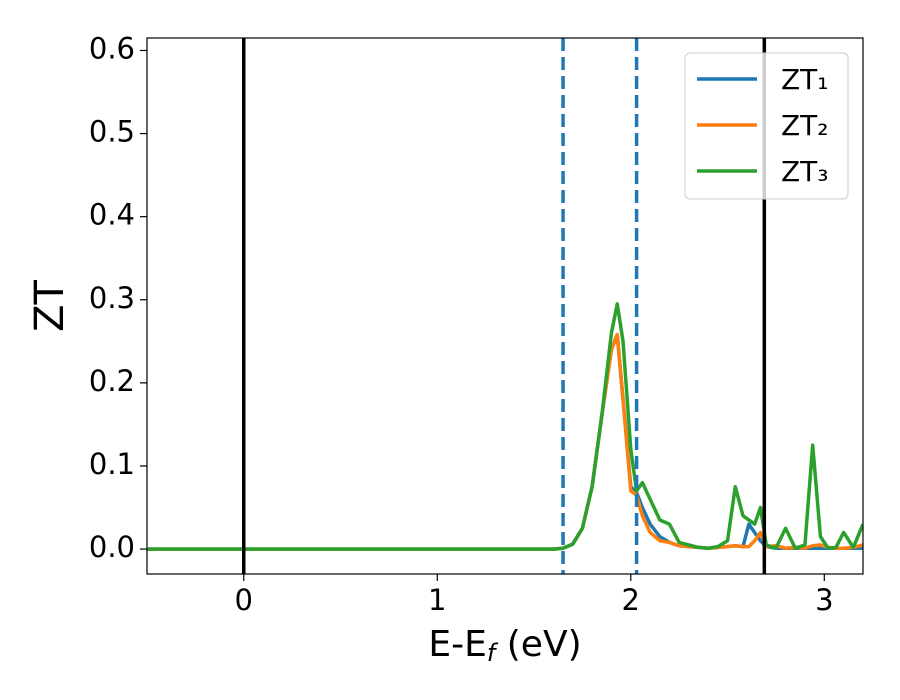  Describe the element at coordinates (112, 215) in the screenshot. I see `y-tick-label: 0.4` at that location.